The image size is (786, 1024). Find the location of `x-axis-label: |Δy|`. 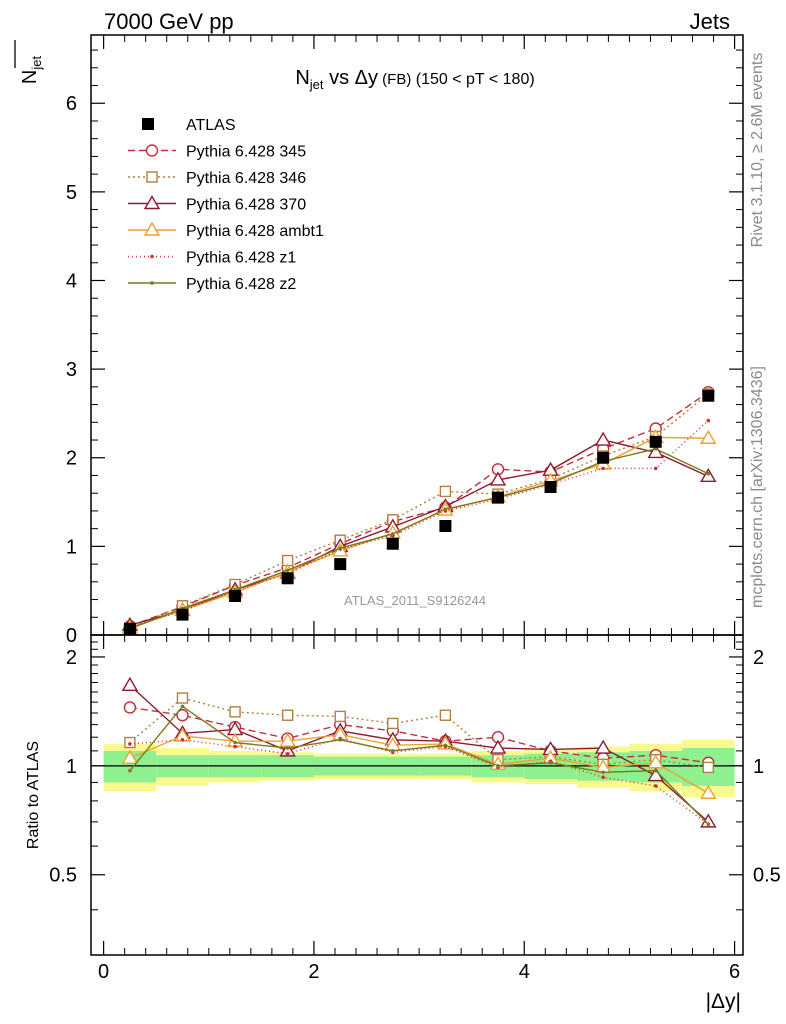

x-axis-label: |Δy| is located at coordinates (723, 1001).